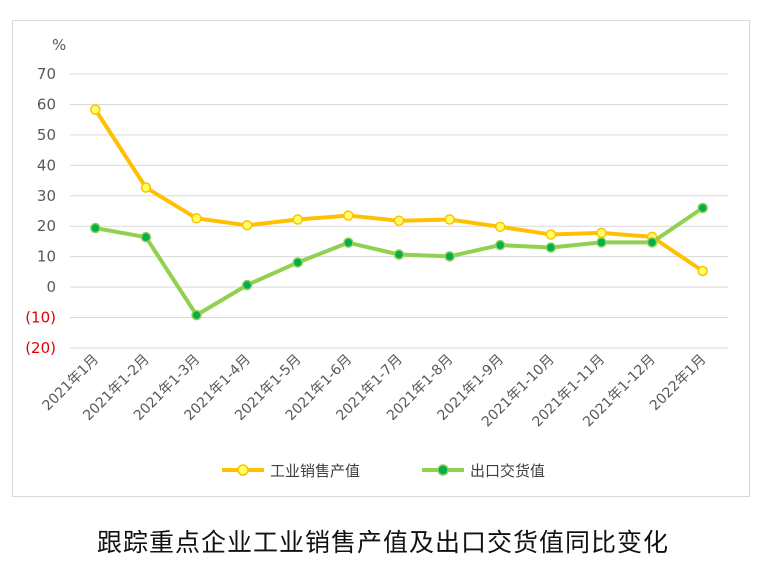 The height and width of the screenshot is (586, 766). I want to click on y-tick-label: (10), so click(40, 318).